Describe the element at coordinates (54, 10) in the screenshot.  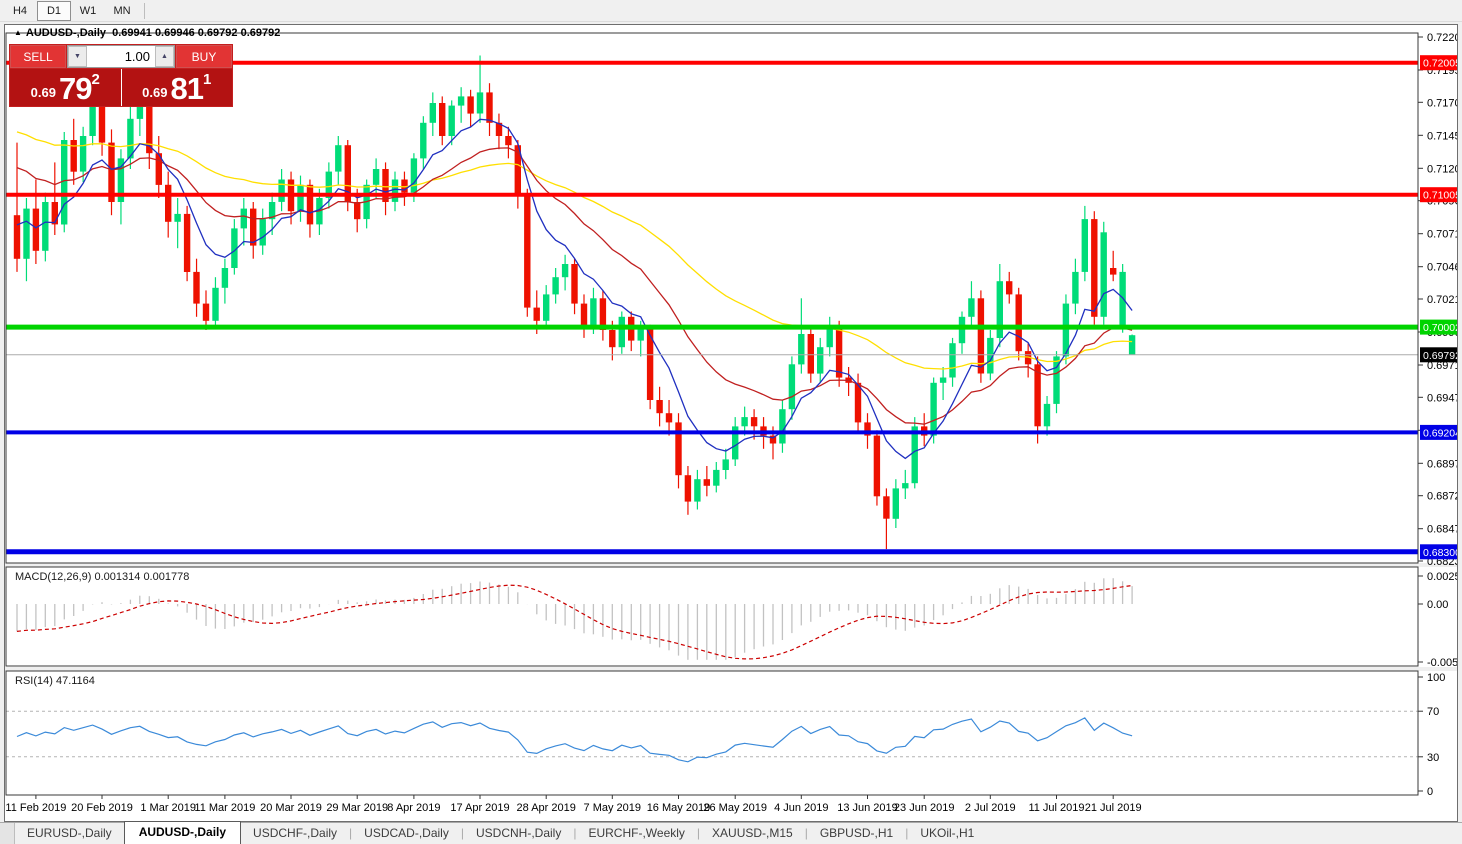
I see `timeframe-button-d1: D1` at that location.